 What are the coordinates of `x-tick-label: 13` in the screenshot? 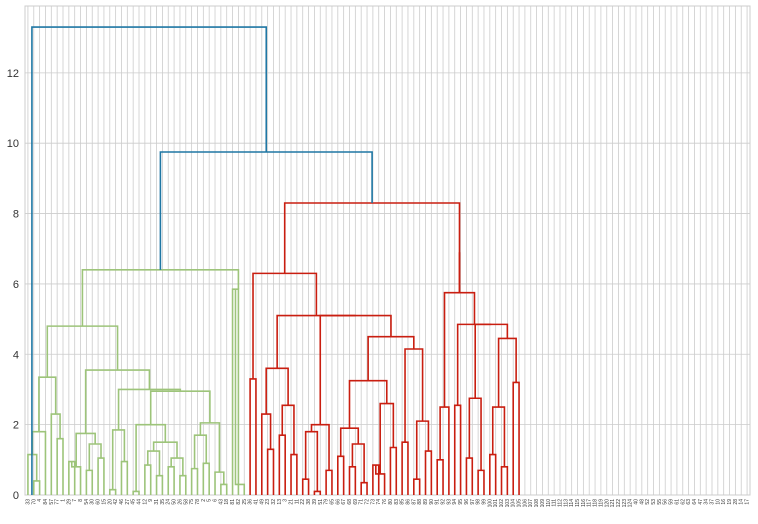 It's located at (280, 502).